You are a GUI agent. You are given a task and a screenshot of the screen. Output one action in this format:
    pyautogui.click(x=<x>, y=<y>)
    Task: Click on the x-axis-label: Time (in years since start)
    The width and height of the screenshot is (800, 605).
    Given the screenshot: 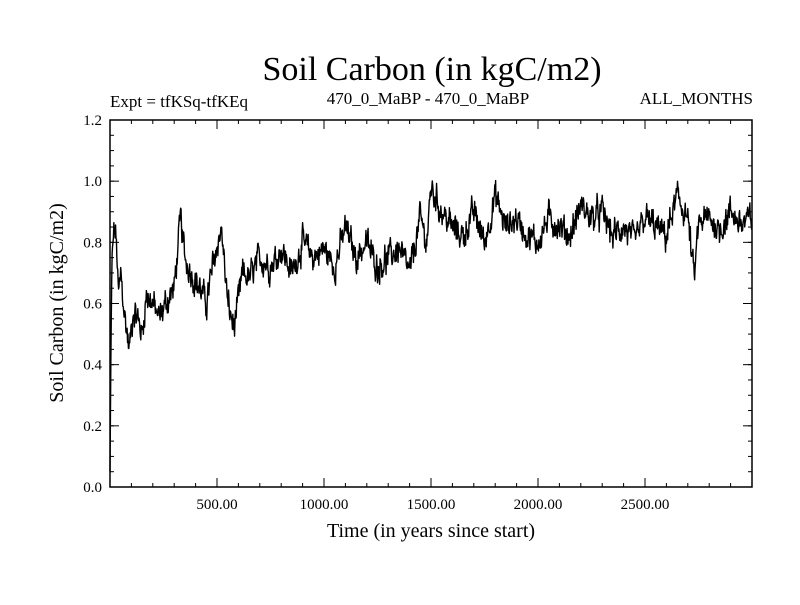 What is the action you would take?
    pyautogui.click(x=431, y=531)
    